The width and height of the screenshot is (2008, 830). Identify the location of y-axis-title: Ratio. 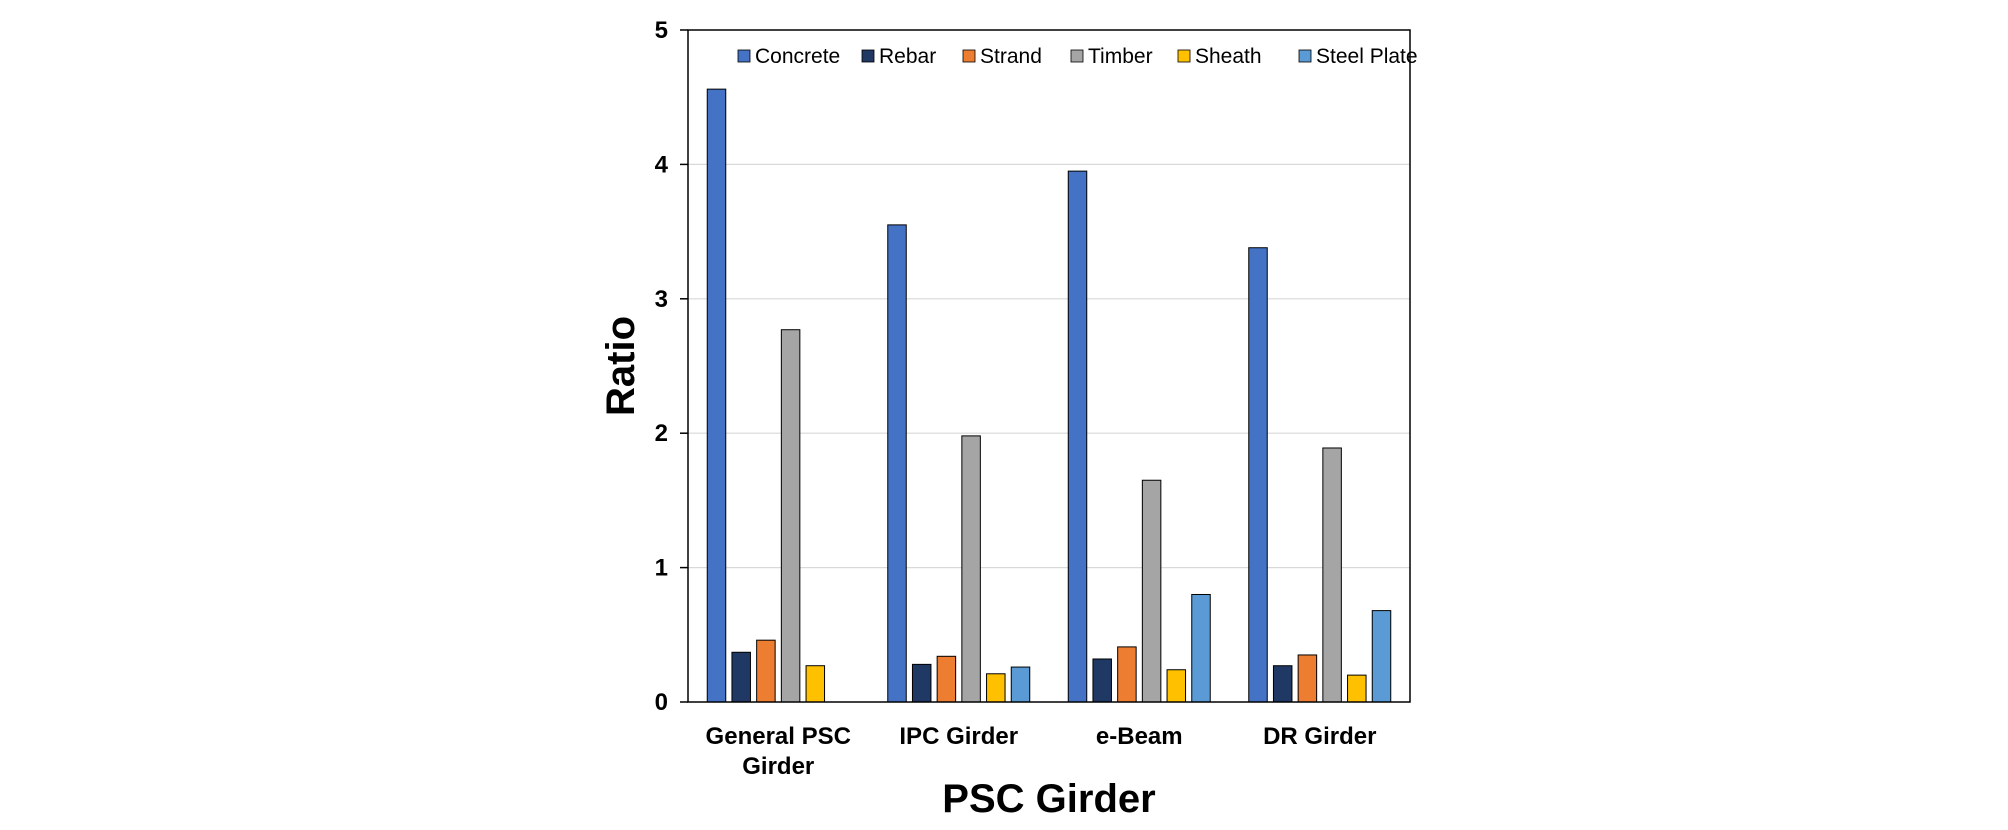
(621, 366).